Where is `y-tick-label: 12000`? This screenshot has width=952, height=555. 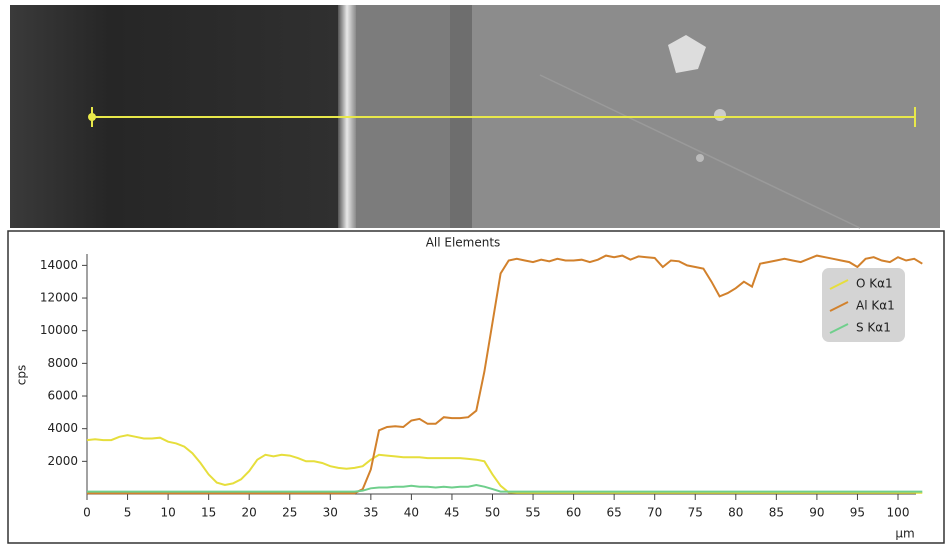
y-tick-label: 12000 is located at coordinates (59, 298).